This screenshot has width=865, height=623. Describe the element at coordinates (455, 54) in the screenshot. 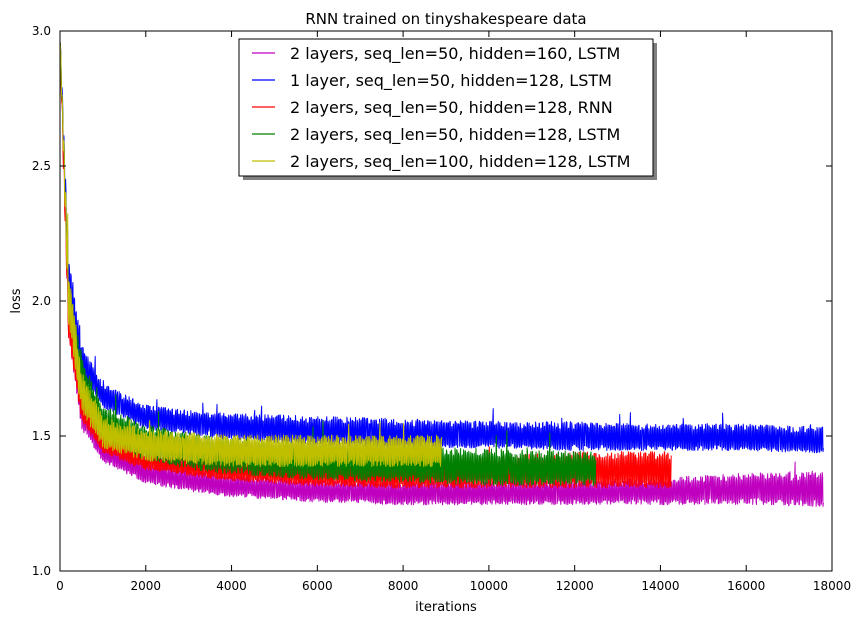

I see `legend-entry: 2 layers, seq_len=50, hidden=160, LSTM` at that location.